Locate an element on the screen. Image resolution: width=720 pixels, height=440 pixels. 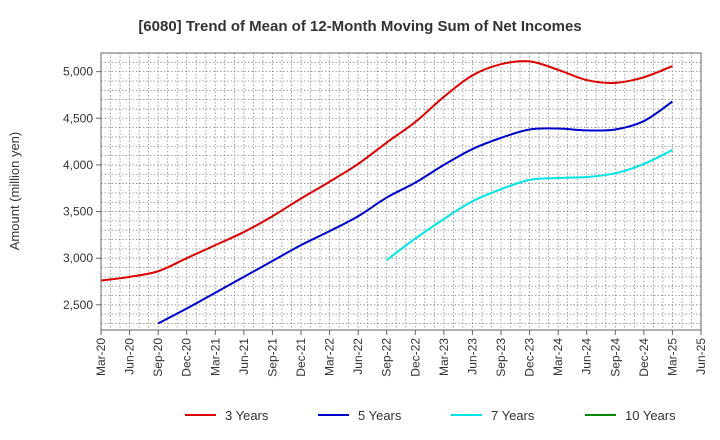
x-tick-label: Mar-24 is located at coordinates (558, 357).